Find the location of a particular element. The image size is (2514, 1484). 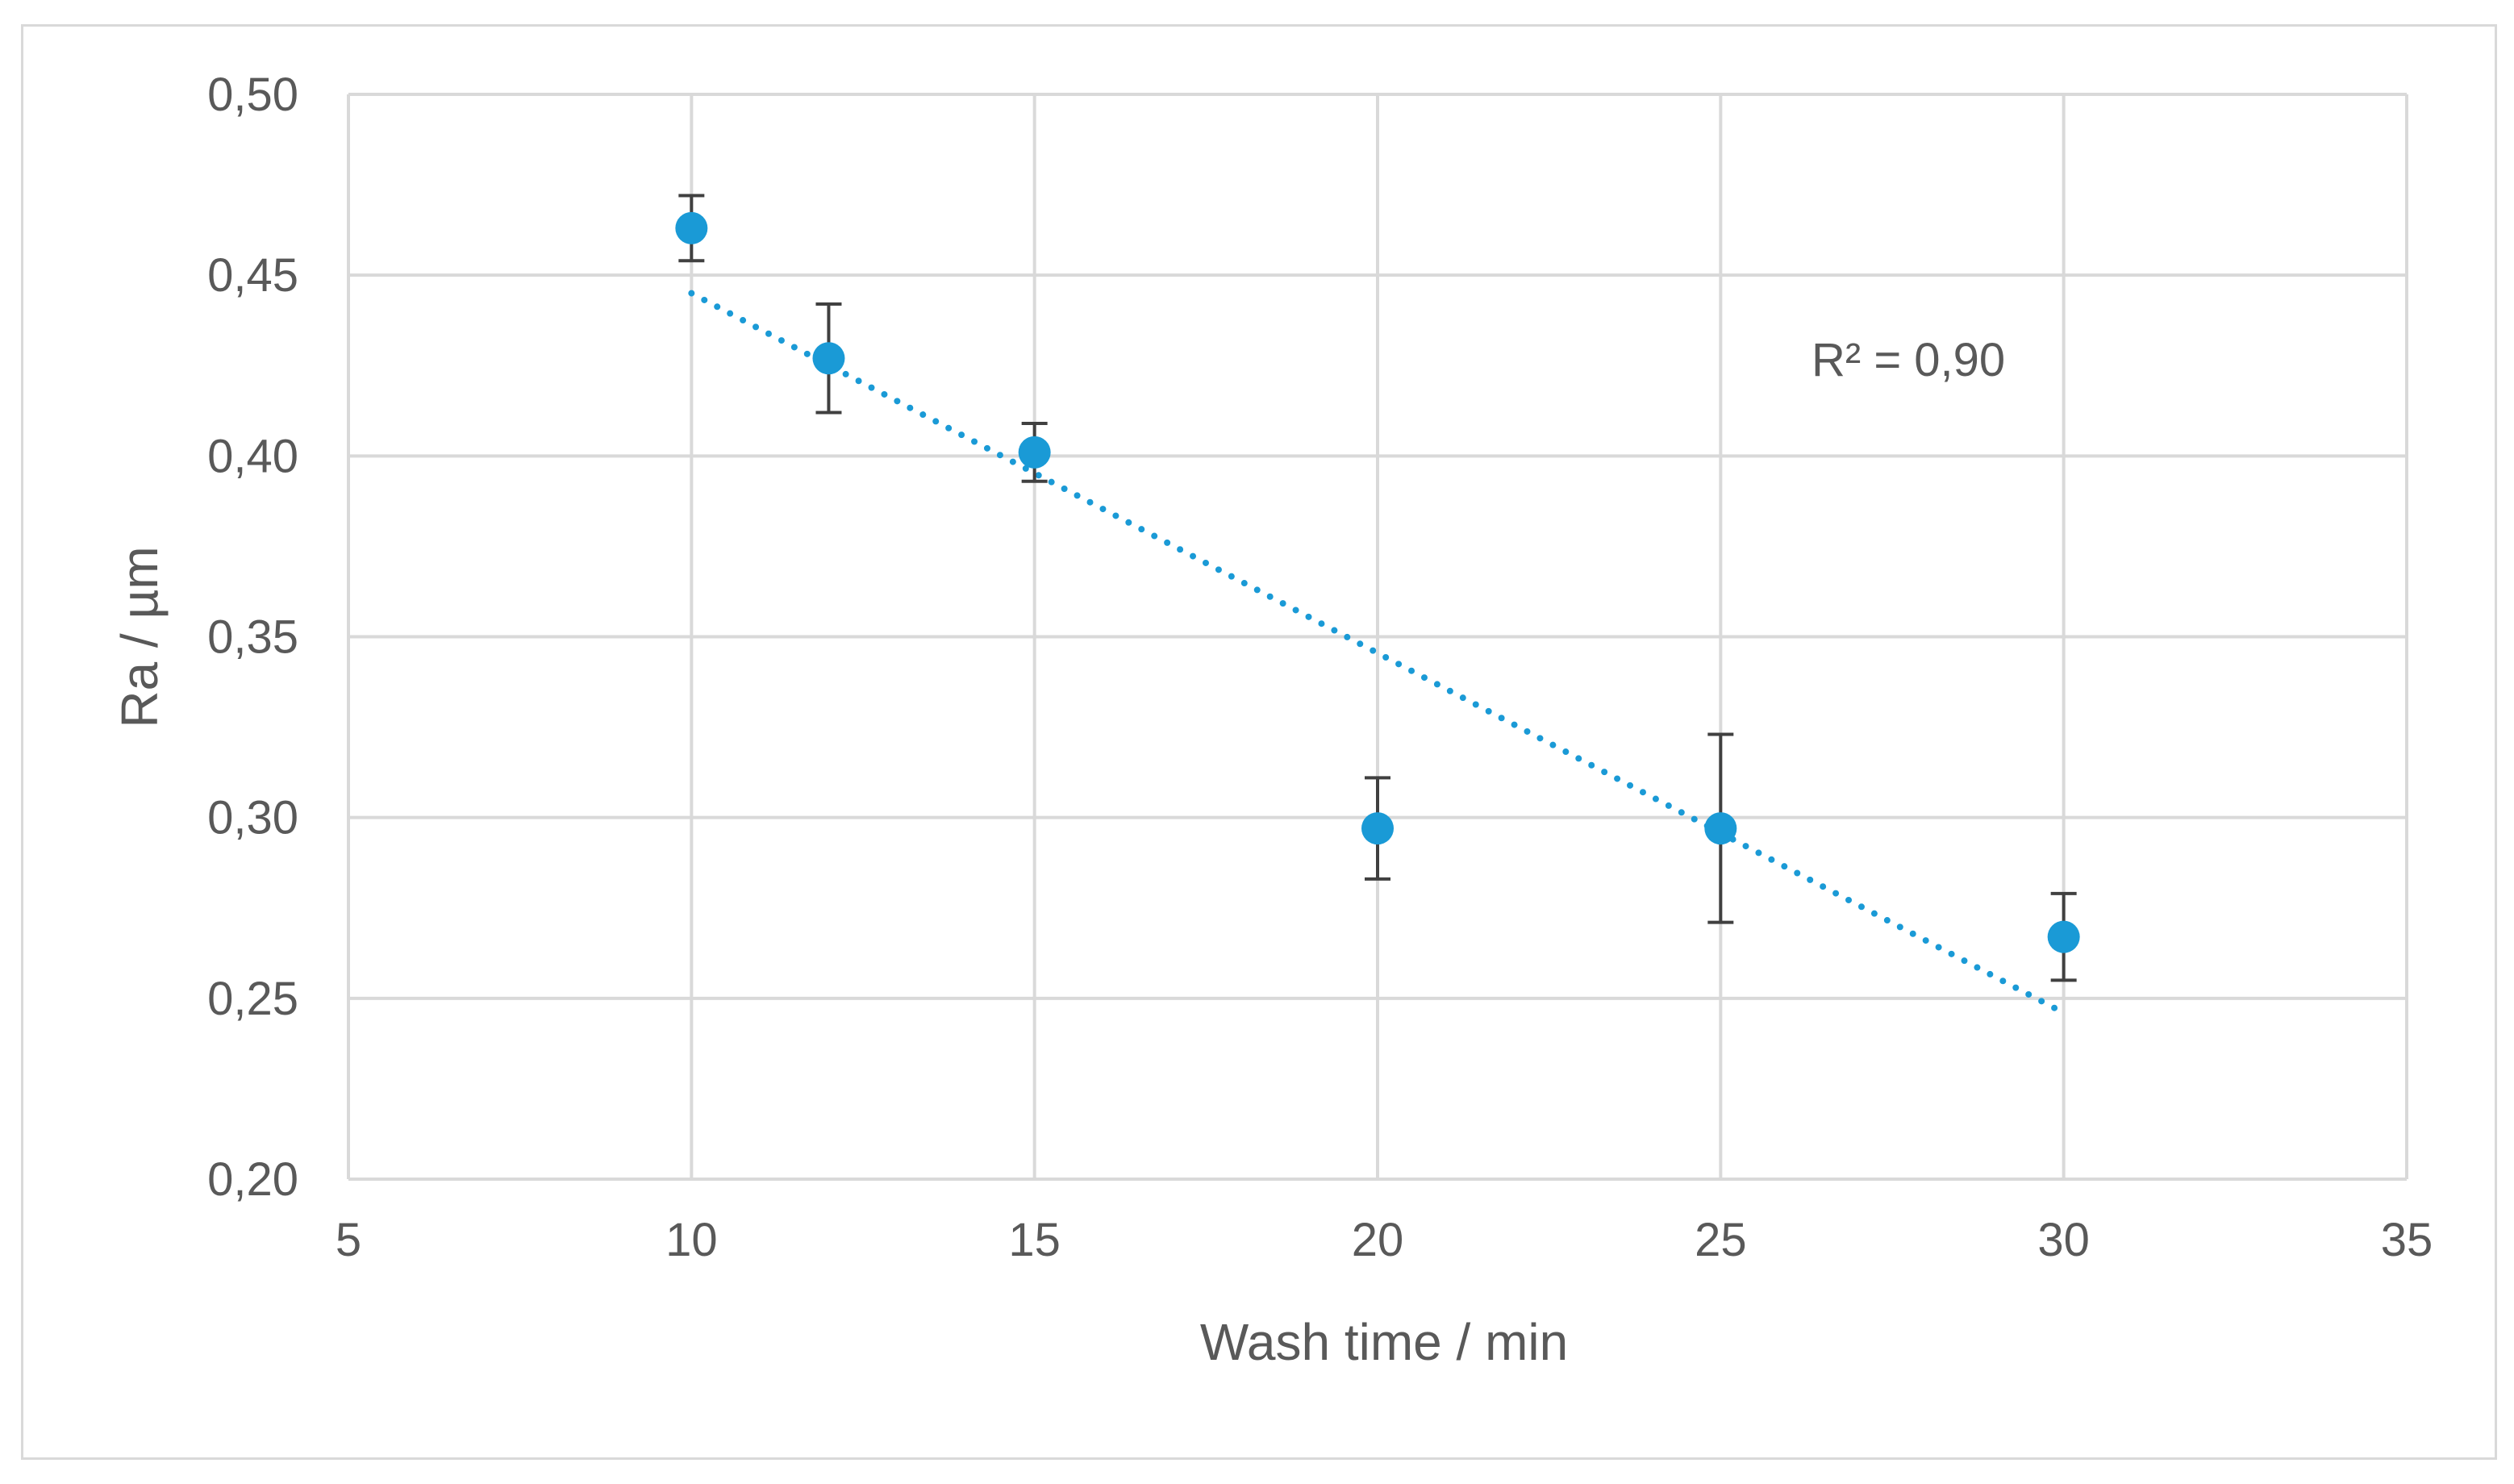

y-axis-title: Ra / µm is located at coordinates (139, 636).